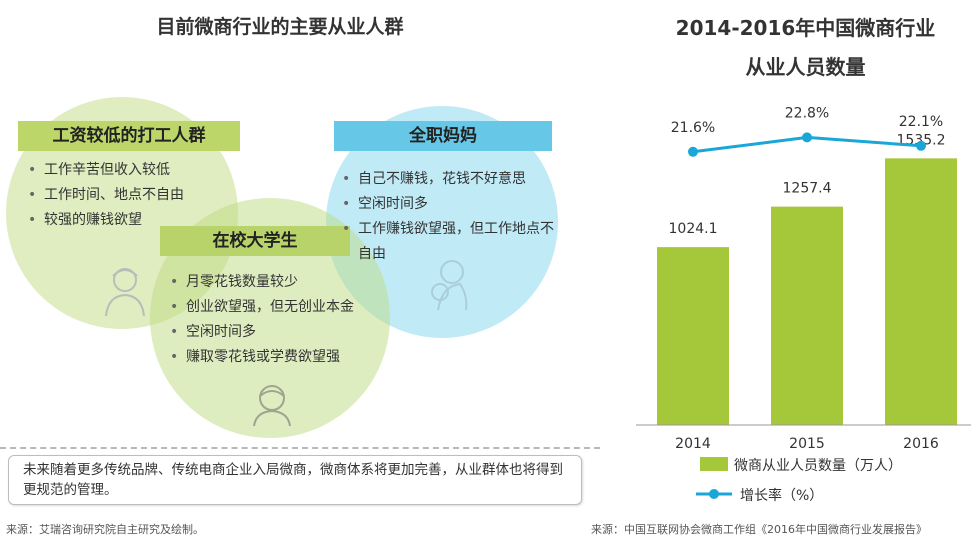  What do you see at coordinates (807, 315) in the screenshot?
I see `bar-2015` at bounding box center [807, 315].